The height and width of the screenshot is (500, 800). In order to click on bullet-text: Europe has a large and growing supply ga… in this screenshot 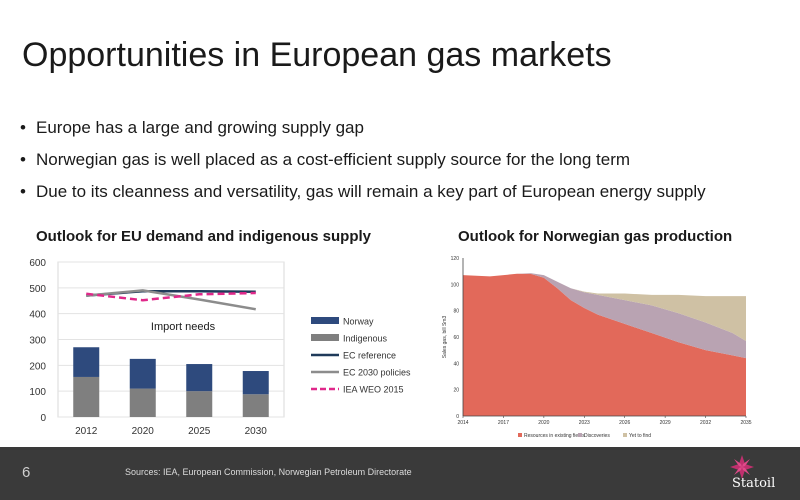, I will do `click(200, 127)`.